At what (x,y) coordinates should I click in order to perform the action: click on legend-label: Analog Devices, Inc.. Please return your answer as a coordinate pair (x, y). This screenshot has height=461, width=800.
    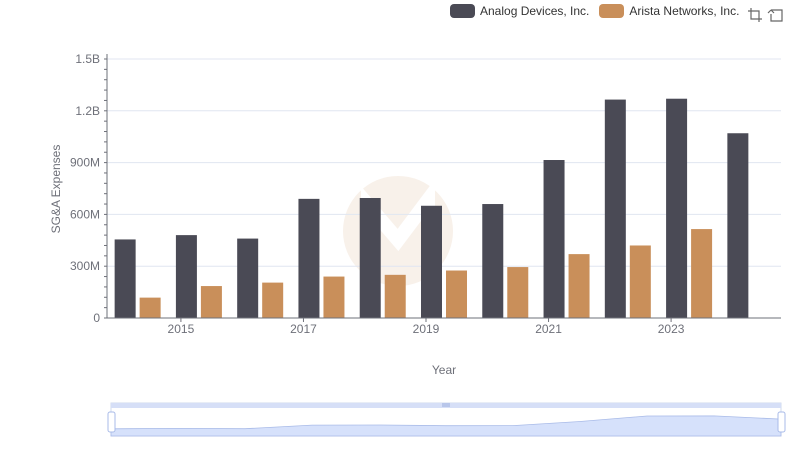
    Looking at the image, I should click on (535, 11).